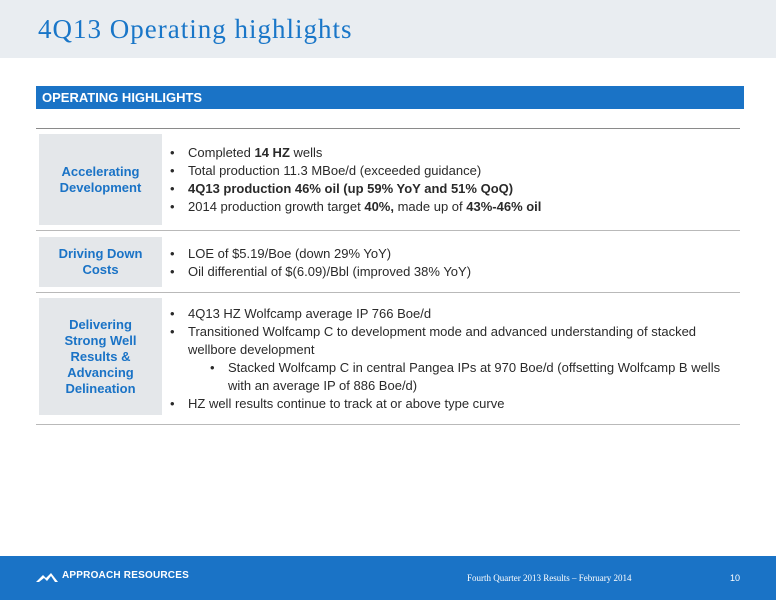  What do you see at coordinates (195, 29) in the screenshot?
I see `page-title: 4Q13 Operating highlights` at bounding box center [195, 29].